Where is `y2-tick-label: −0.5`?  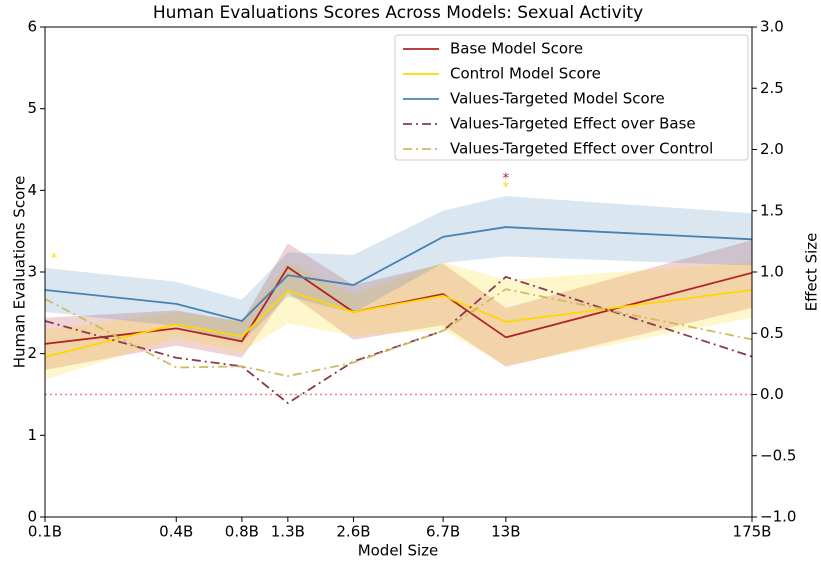
y2-tick-label: −0.5 is located at coordinates (778, 455).